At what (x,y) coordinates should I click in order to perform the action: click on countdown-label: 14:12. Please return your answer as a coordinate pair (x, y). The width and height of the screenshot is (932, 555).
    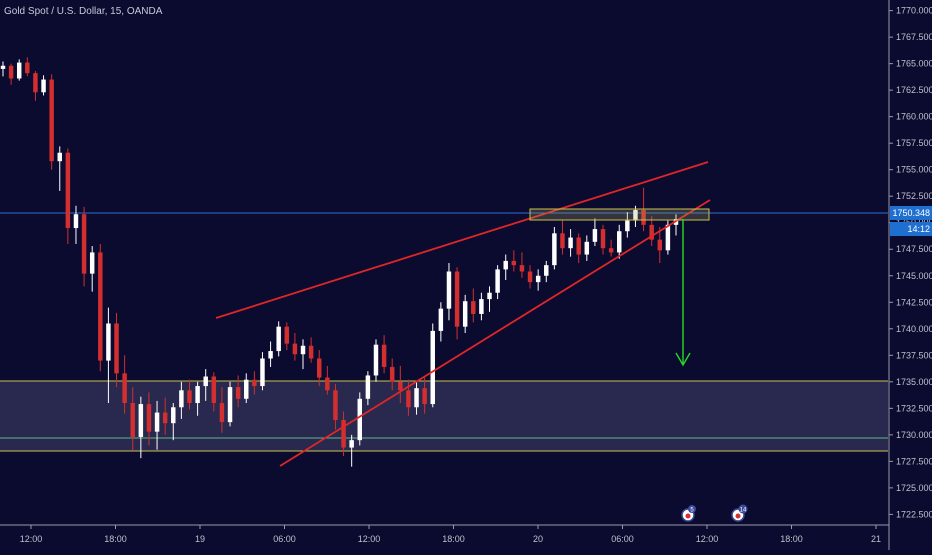
    Looking at the image, I should click on (918, 229).